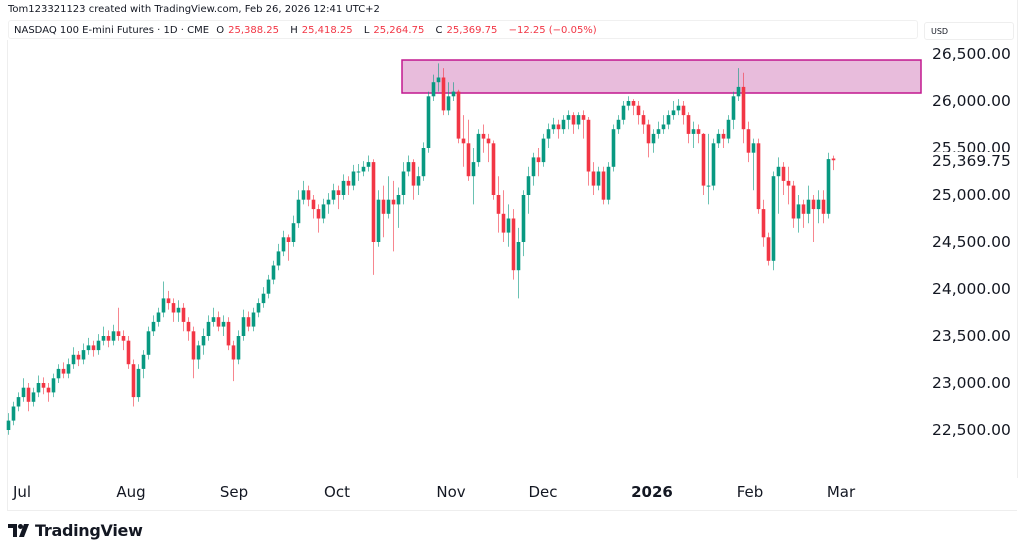 This screenshot has height=553, width=1024. Describe the element at coordinates (472, 30) in the screenshot. I see `close-price: 25,369.75` at that location.